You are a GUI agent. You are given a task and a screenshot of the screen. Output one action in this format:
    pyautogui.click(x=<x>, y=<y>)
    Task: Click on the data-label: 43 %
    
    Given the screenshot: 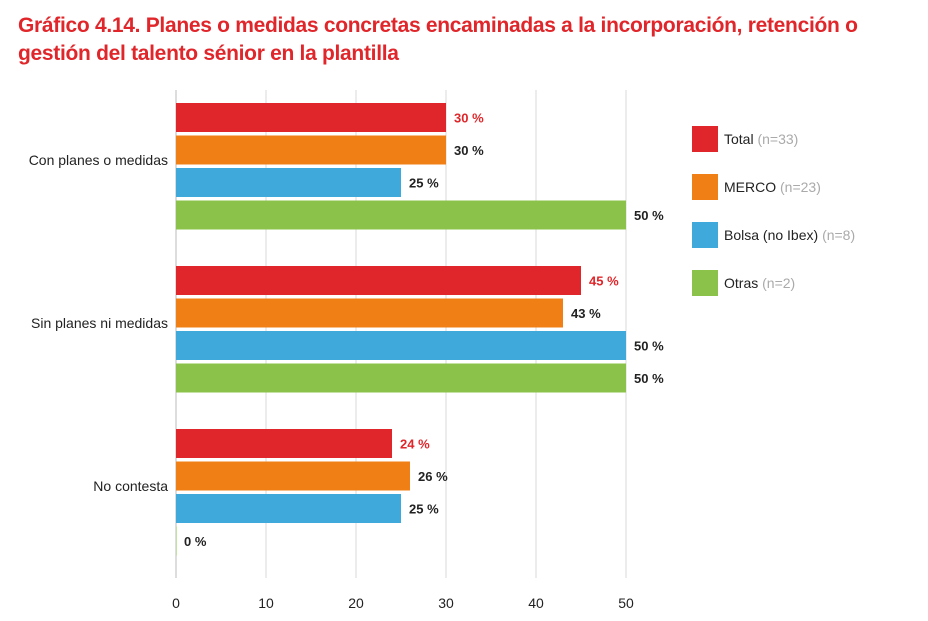 What is the action you would take?
    pyautogui.click(x=586, y=313)
    